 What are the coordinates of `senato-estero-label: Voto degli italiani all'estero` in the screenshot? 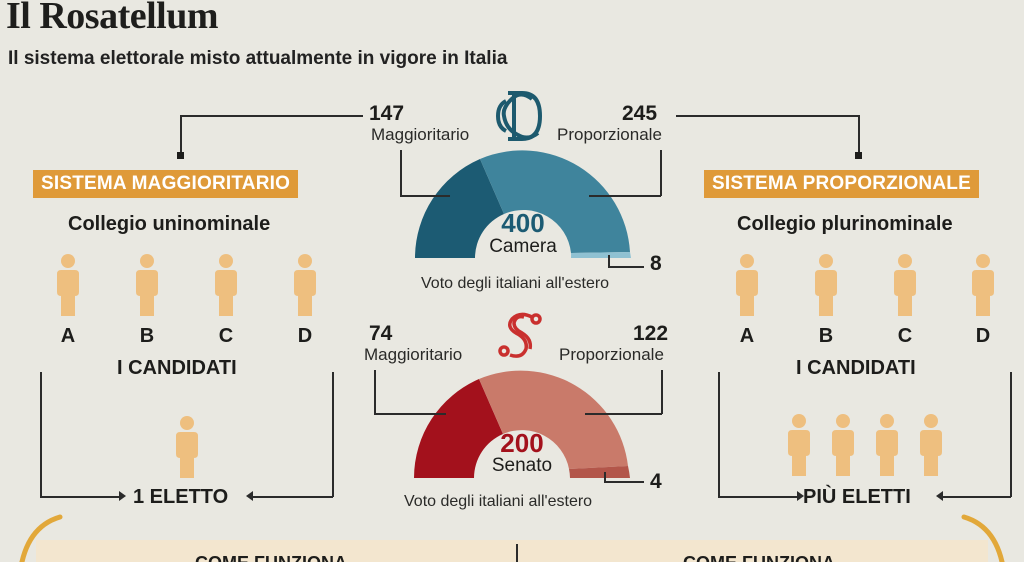 It's located at (498, 501).